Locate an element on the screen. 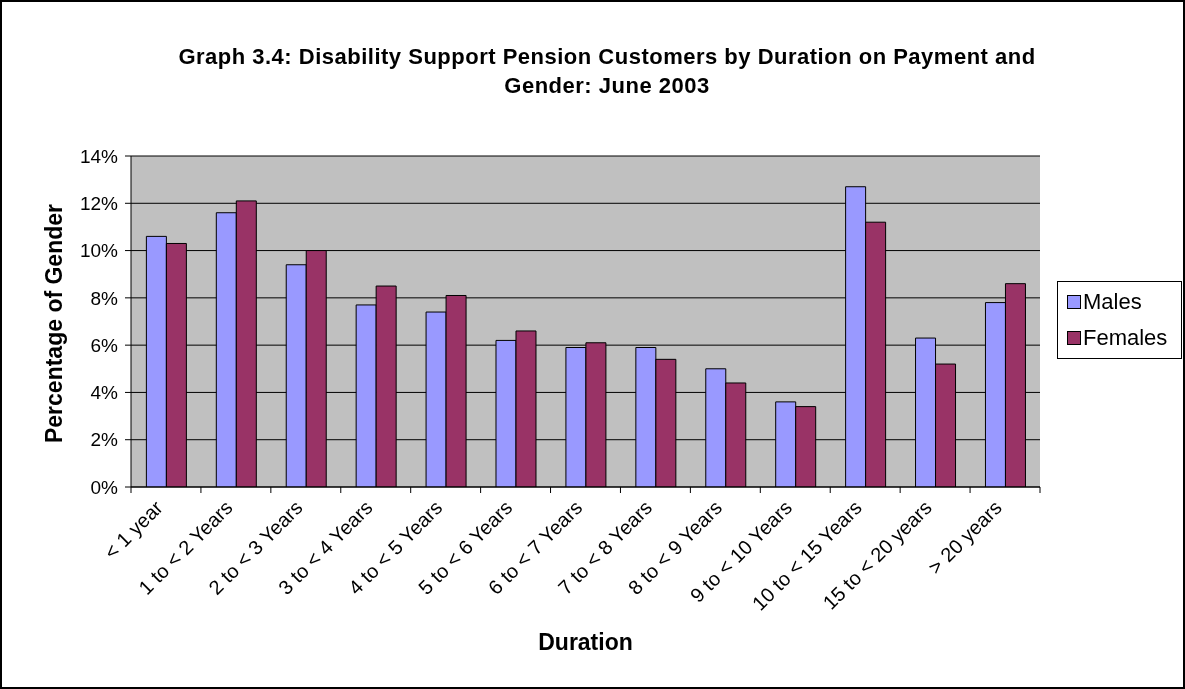 The height and width of the screenshot is (689, 1185). y-tick-label: 0% is located at coordinates (104, 487).